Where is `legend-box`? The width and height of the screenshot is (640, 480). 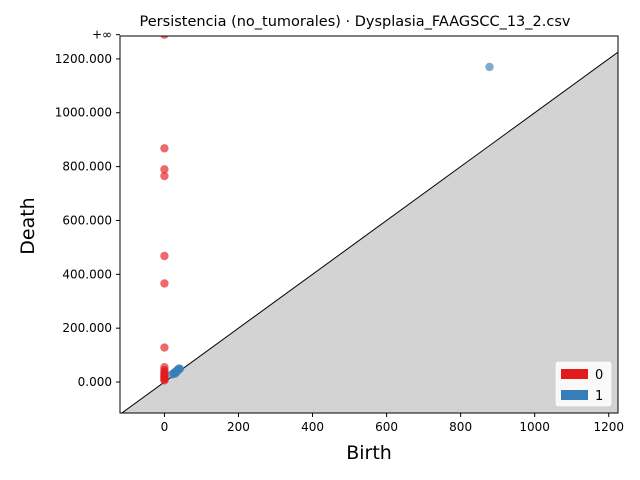
legend-box is located at coordinates (583, 384).